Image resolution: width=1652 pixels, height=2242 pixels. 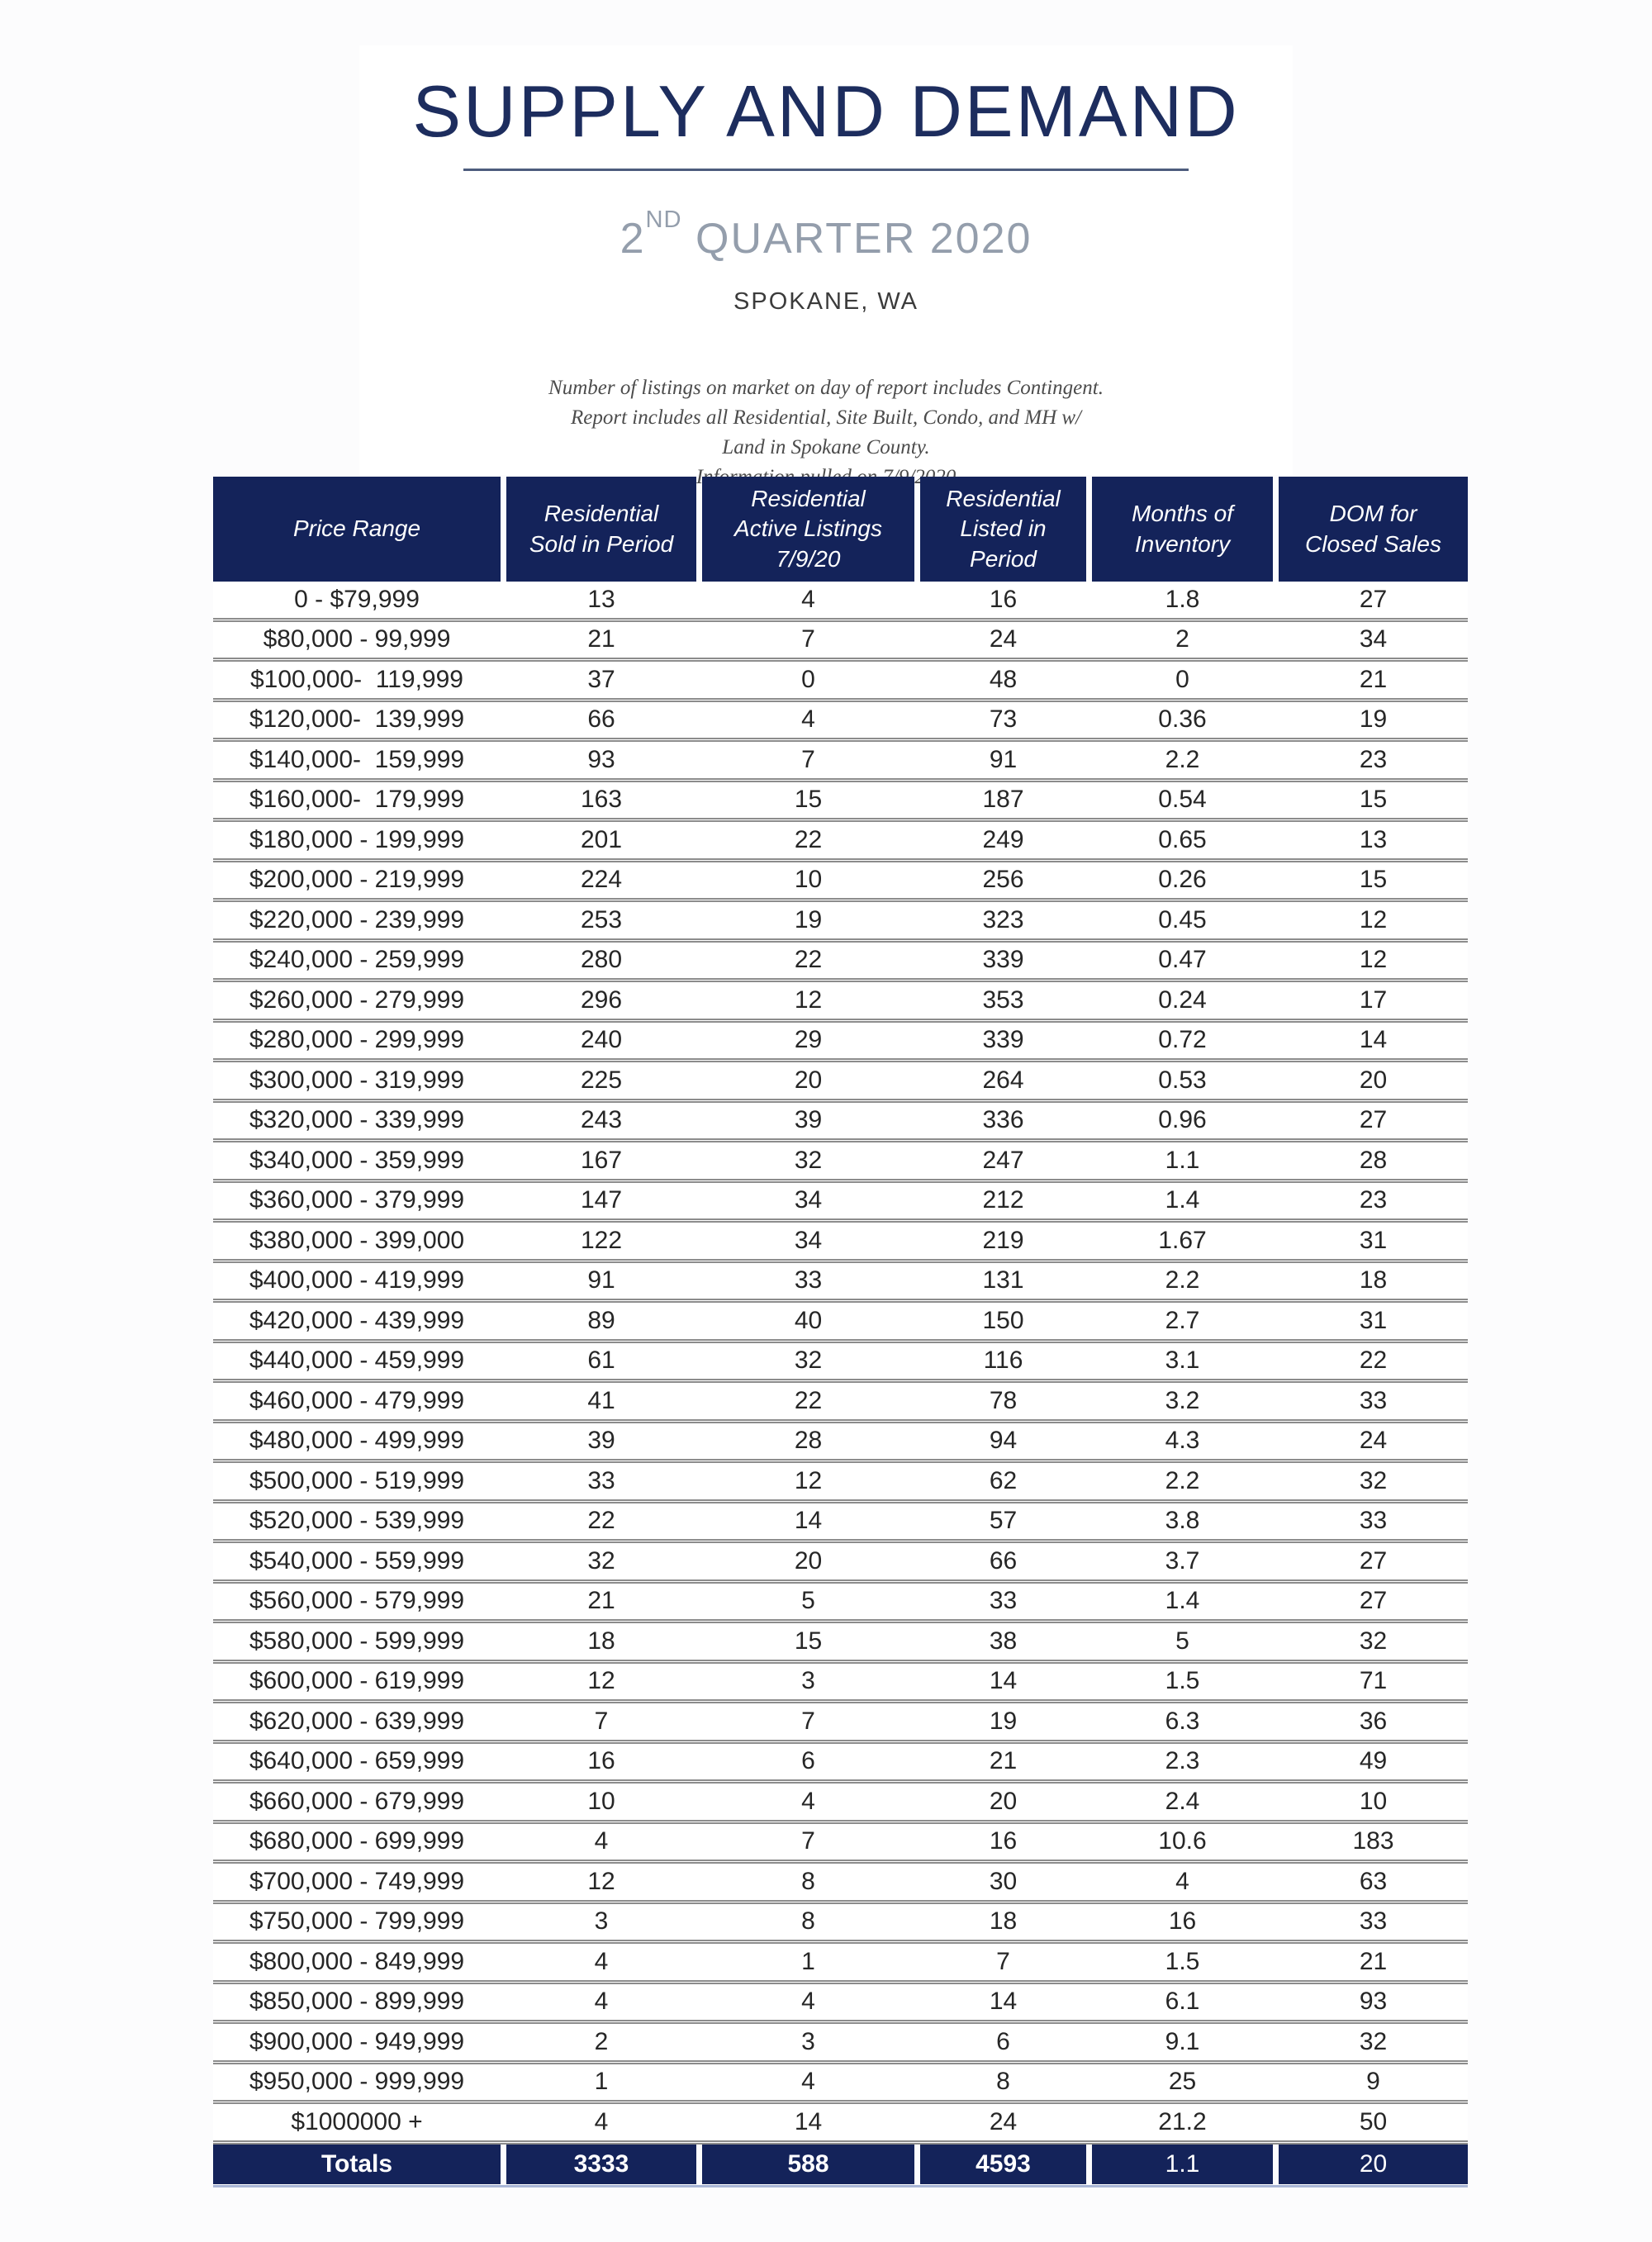 What do you see at coordinates (1003, 1240) in the screenshot?
I see `value-cell: 219` at bounding box center [1003, 1240].